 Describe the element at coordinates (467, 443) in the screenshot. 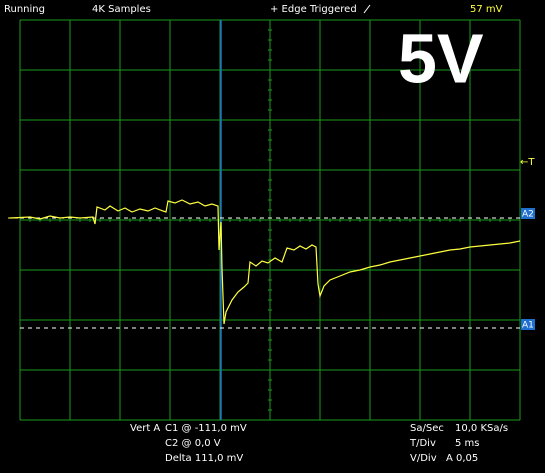

I see `time-div: 5 ms` at that location.